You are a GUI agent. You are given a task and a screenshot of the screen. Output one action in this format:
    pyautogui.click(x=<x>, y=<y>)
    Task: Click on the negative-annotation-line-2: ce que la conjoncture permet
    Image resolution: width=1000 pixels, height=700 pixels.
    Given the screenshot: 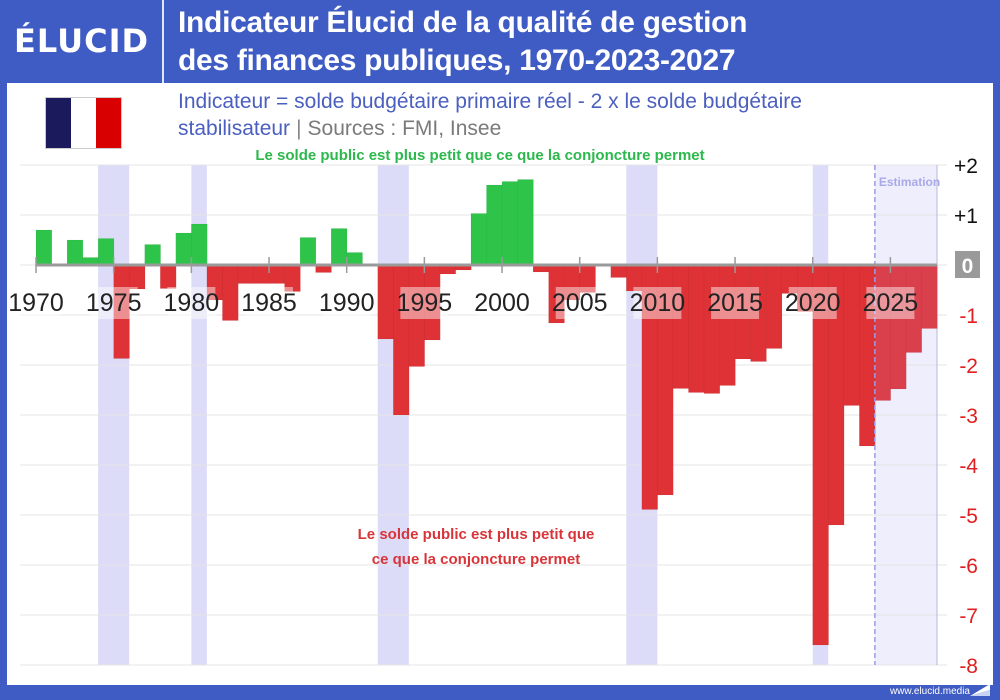 What is the action you would take?
    pyautogui.click(x=476, y=559)
    